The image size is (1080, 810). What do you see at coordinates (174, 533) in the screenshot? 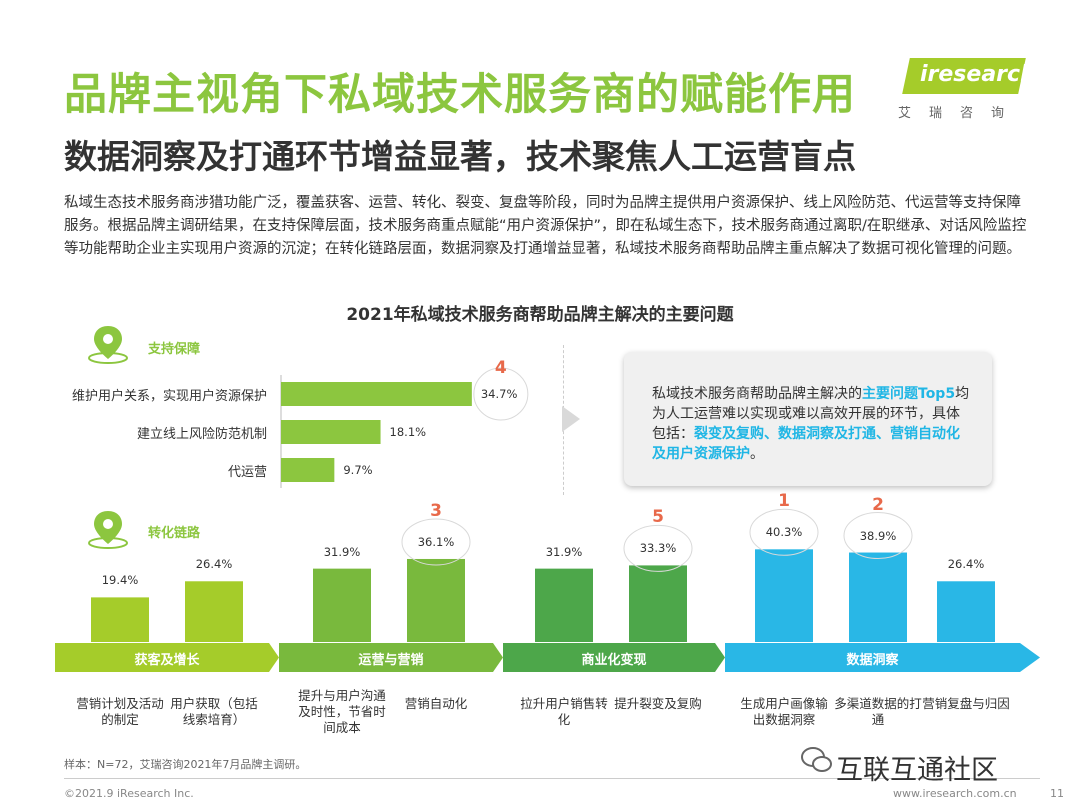
I see `section-label-conversion: 转化链路` at bounding box center [174, 533].